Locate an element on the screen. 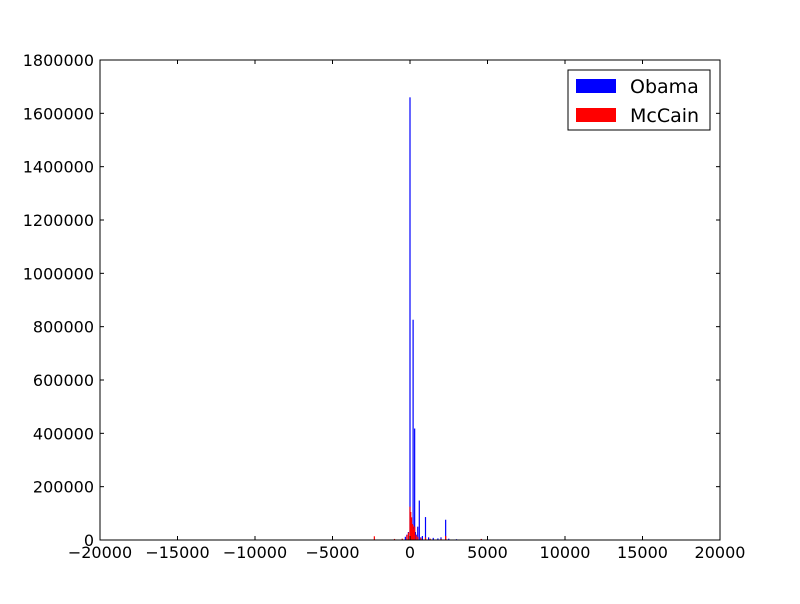  x-tick-label: −10000 is located at coordinates (255, 552).